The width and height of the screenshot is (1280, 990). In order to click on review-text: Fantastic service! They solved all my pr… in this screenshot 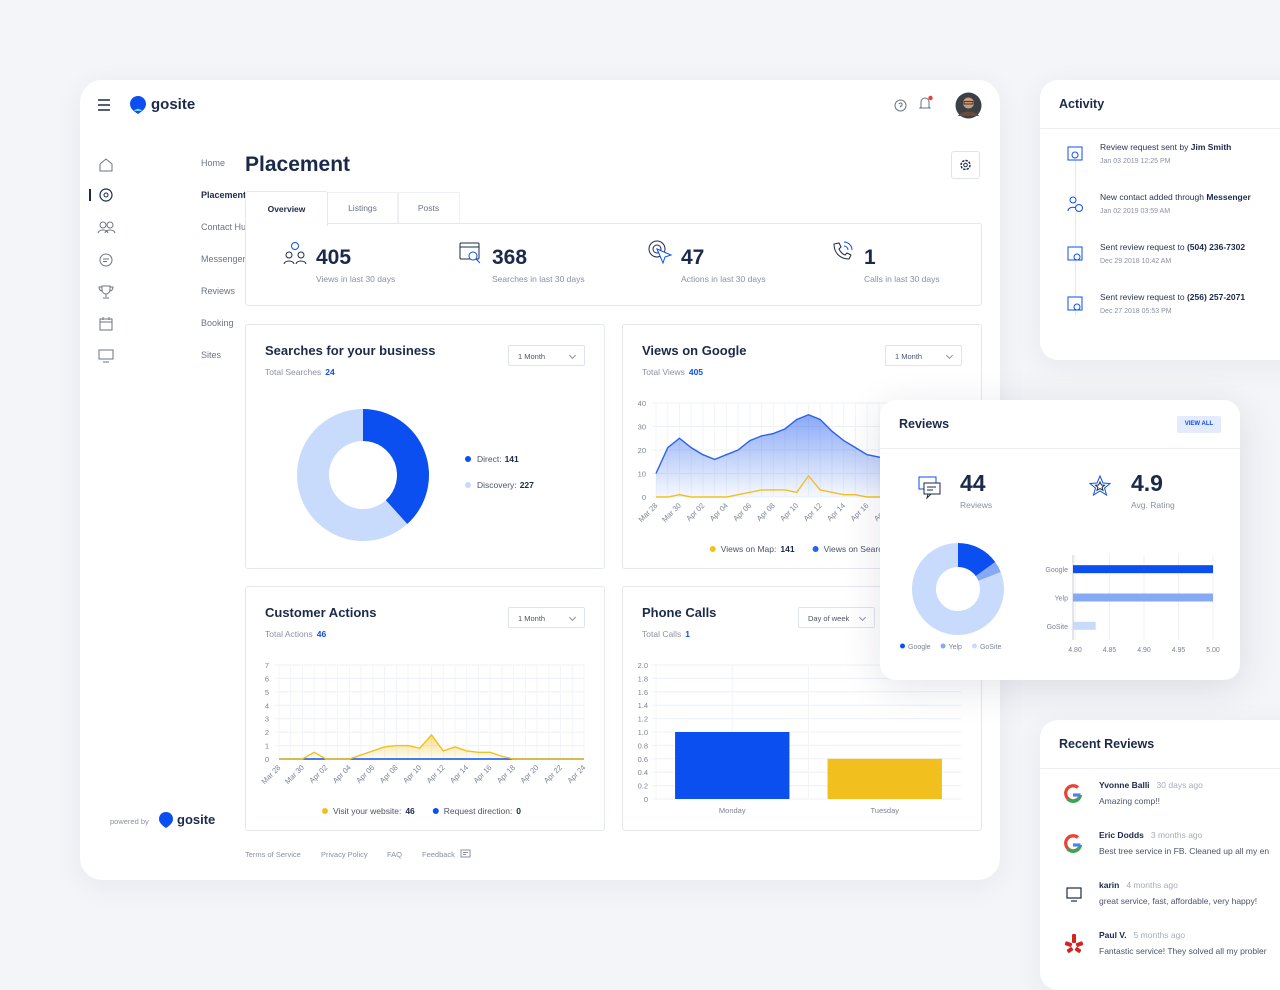, I will do `click(1183, 951)`.